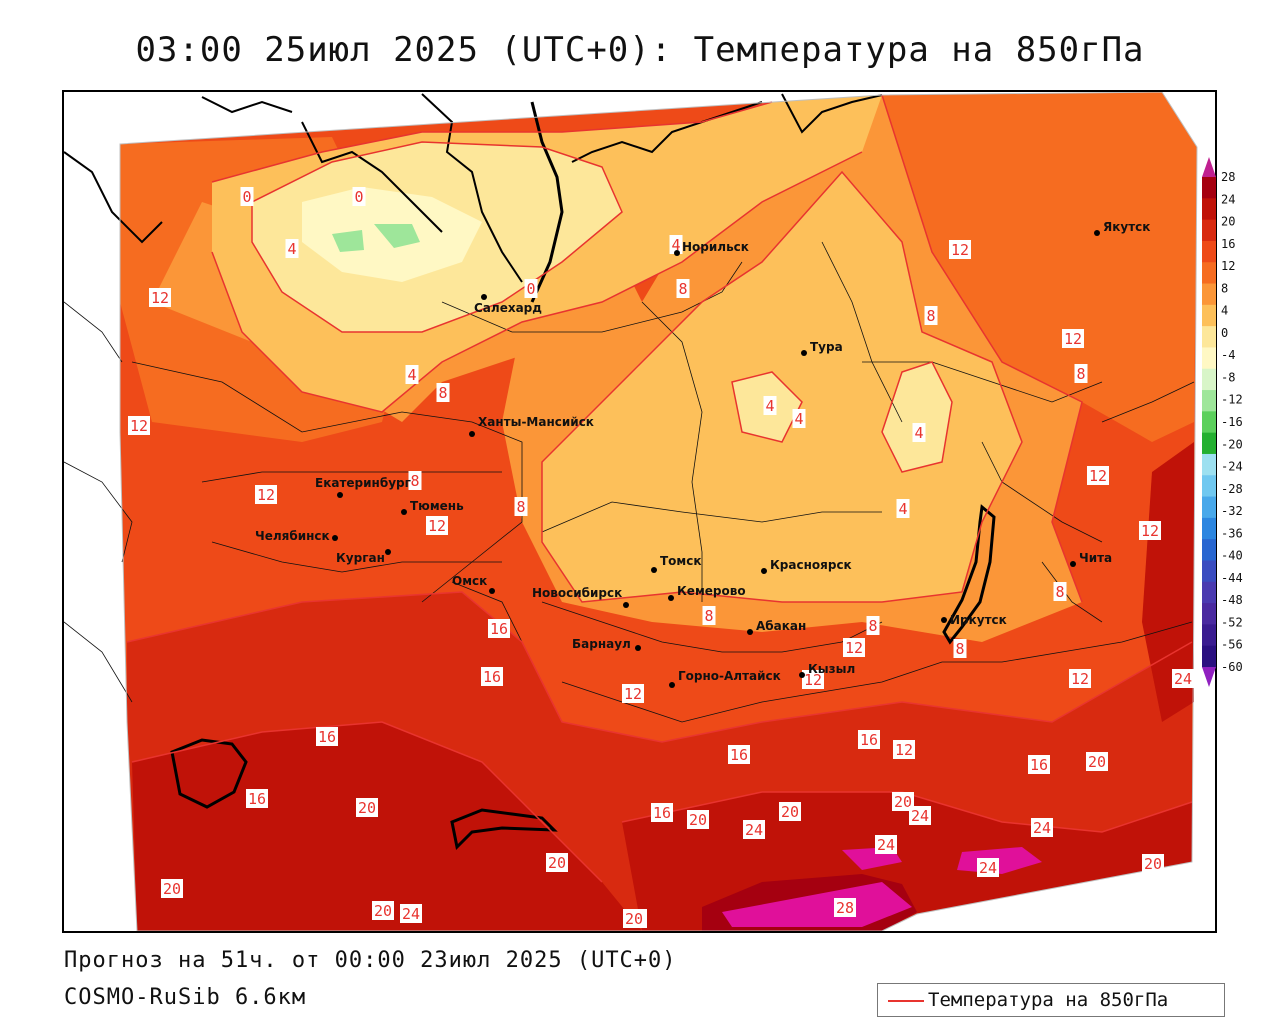 This screenshot has width=1280, height=1024. What do you see at coordinates (363, 483) in the screenshot?
I see `city-label: Екатеринбург` at bounding box center [363, 483].